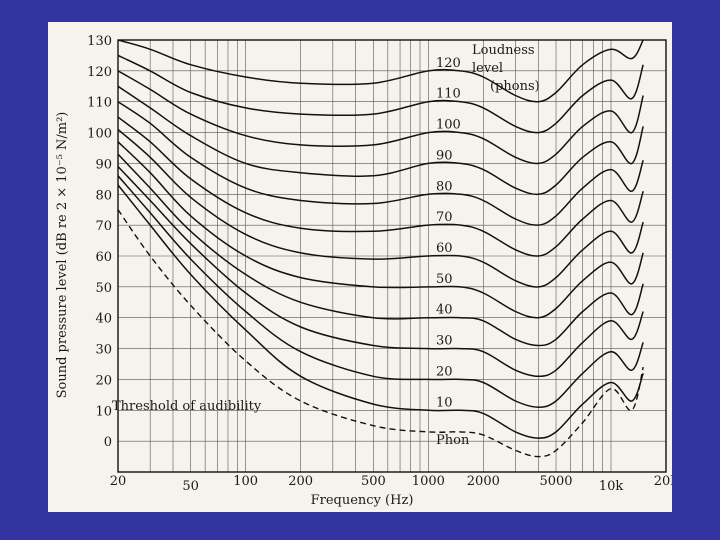 The width and height of the screenshot is (720, 540). What do you see at coordinates (428, 481) in the screenshot?
I see `x-tick-label: 1000` at bounding box center [428, 481].